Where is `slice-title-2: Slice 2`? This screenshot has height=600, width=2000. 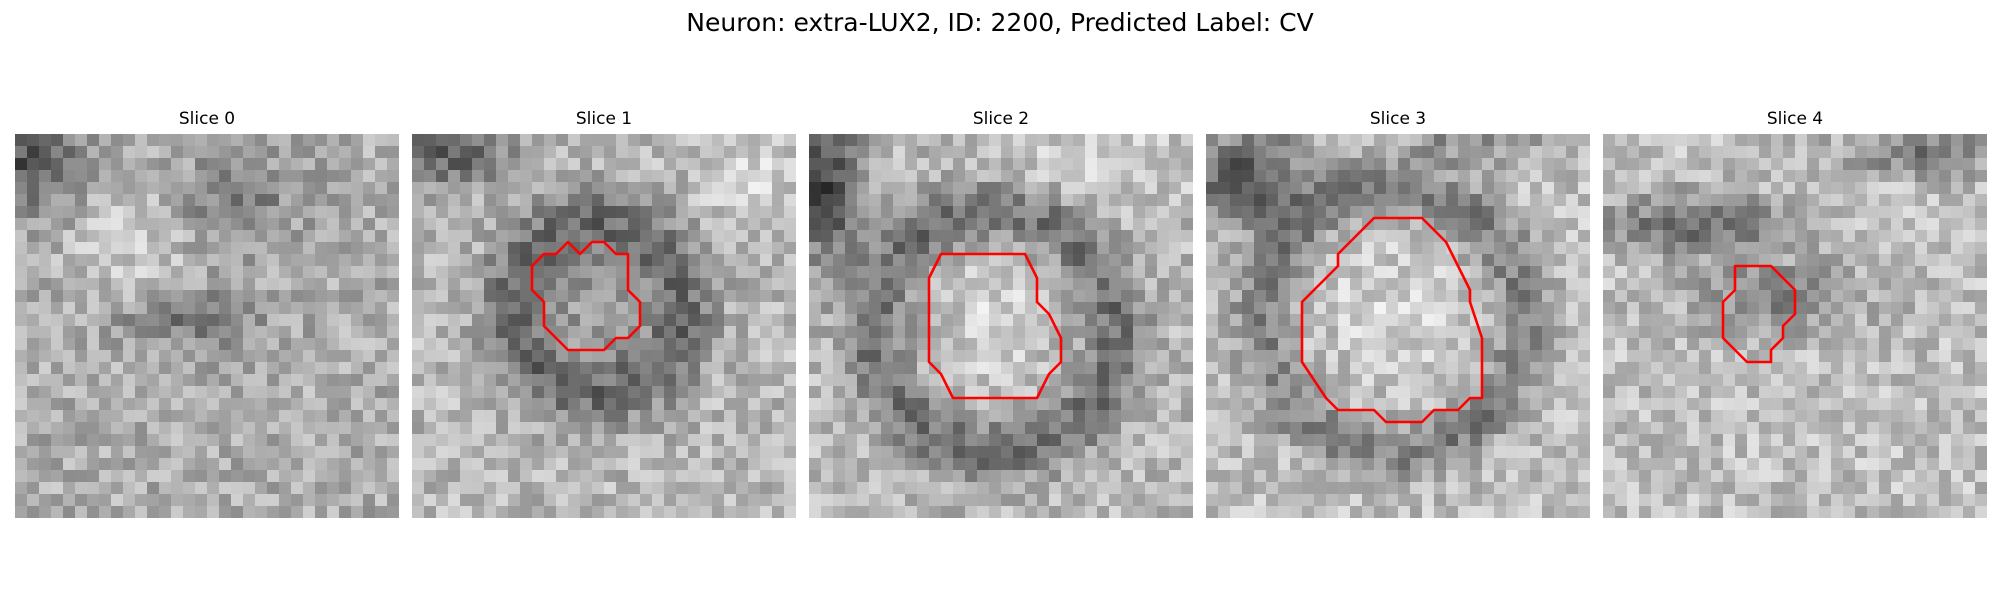 slice-title-2: Slice 2 is located at coordinates (1001, 119).